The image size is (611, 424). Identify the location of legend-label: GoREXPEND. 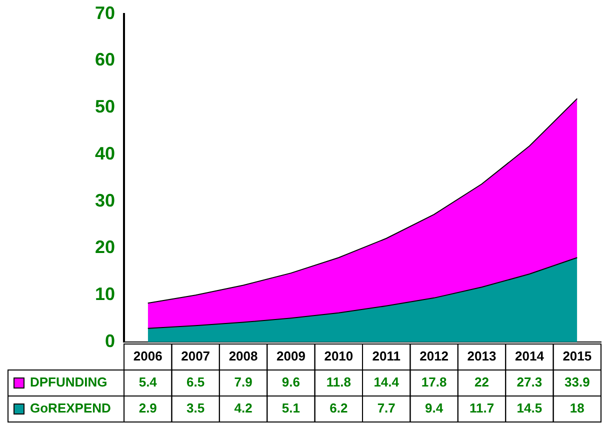
(70, 408).